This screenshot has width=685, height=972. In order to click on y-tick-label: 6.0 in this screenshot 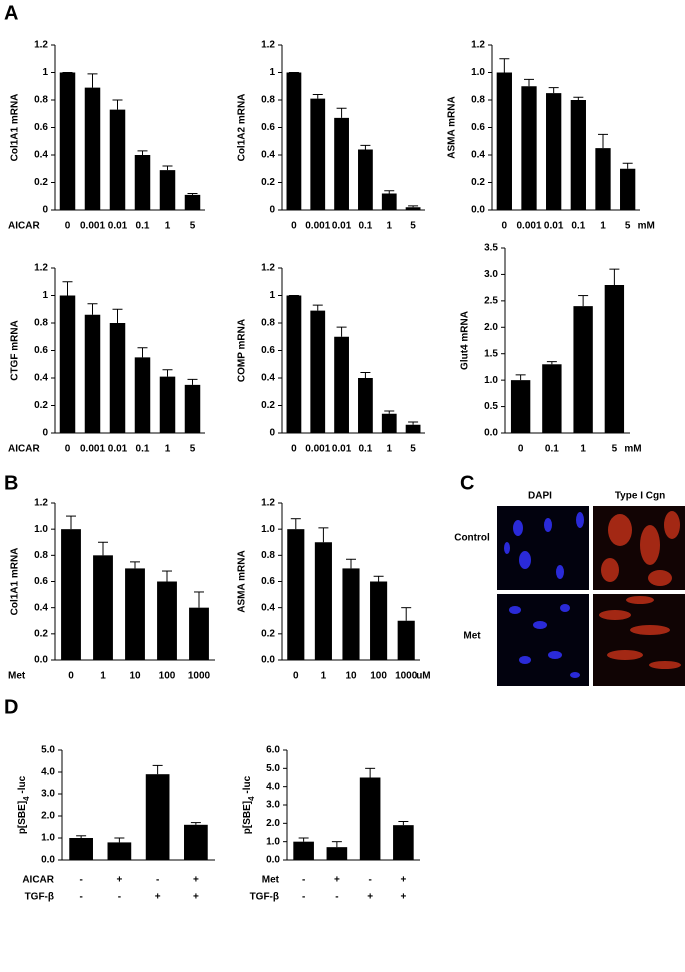, I will do `click(273, 750)`.